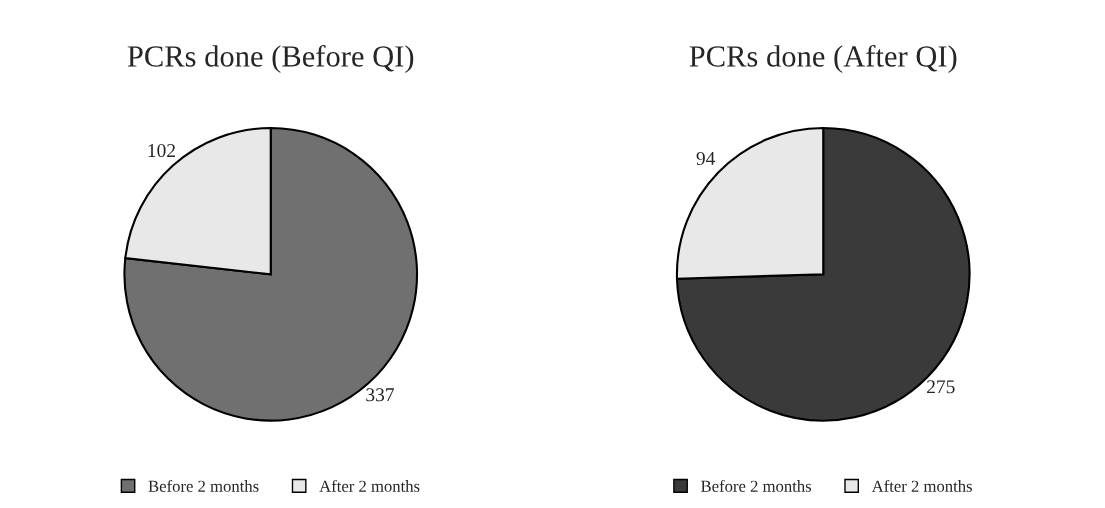 The height and width of the screenshot is (508, 1105). What do you see at coordinates (380, 395) in the screenshot?
I see `data-label: 337` at bounding box center [380, 395].